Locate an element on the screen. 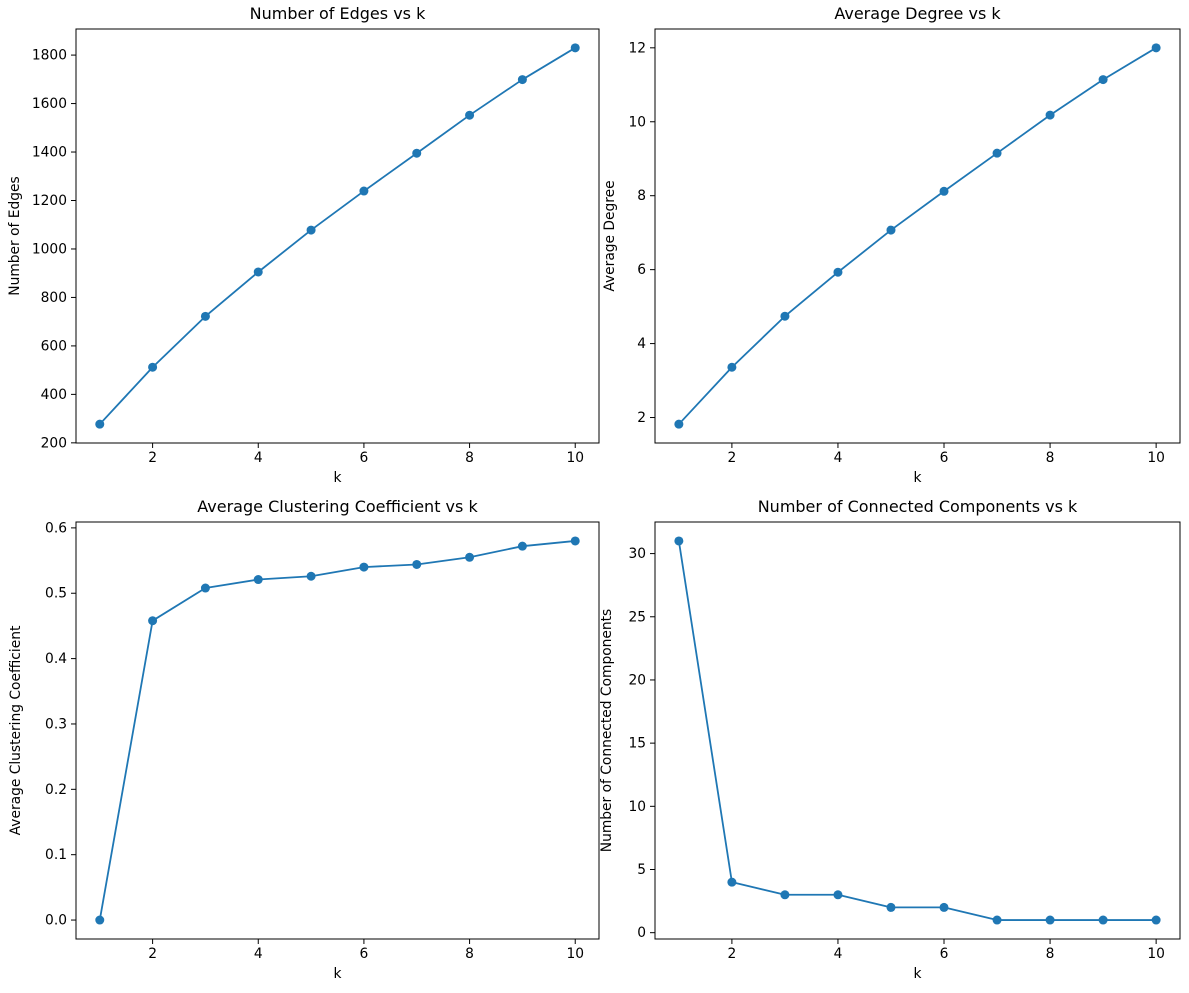  y-tick-label: 0.2 is located at coordinates (56, 790).